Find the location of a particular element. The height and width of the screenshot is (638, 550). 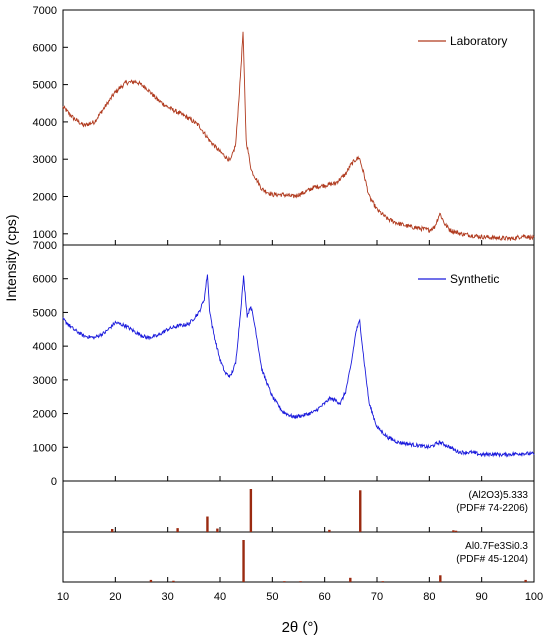

x-tick-label: 20 is located at coordinates (115, 597).